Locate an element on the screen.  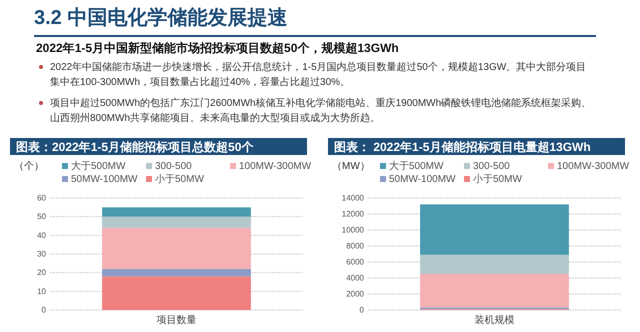
y-tick-label: 30 is located at coordinates (42, 254).